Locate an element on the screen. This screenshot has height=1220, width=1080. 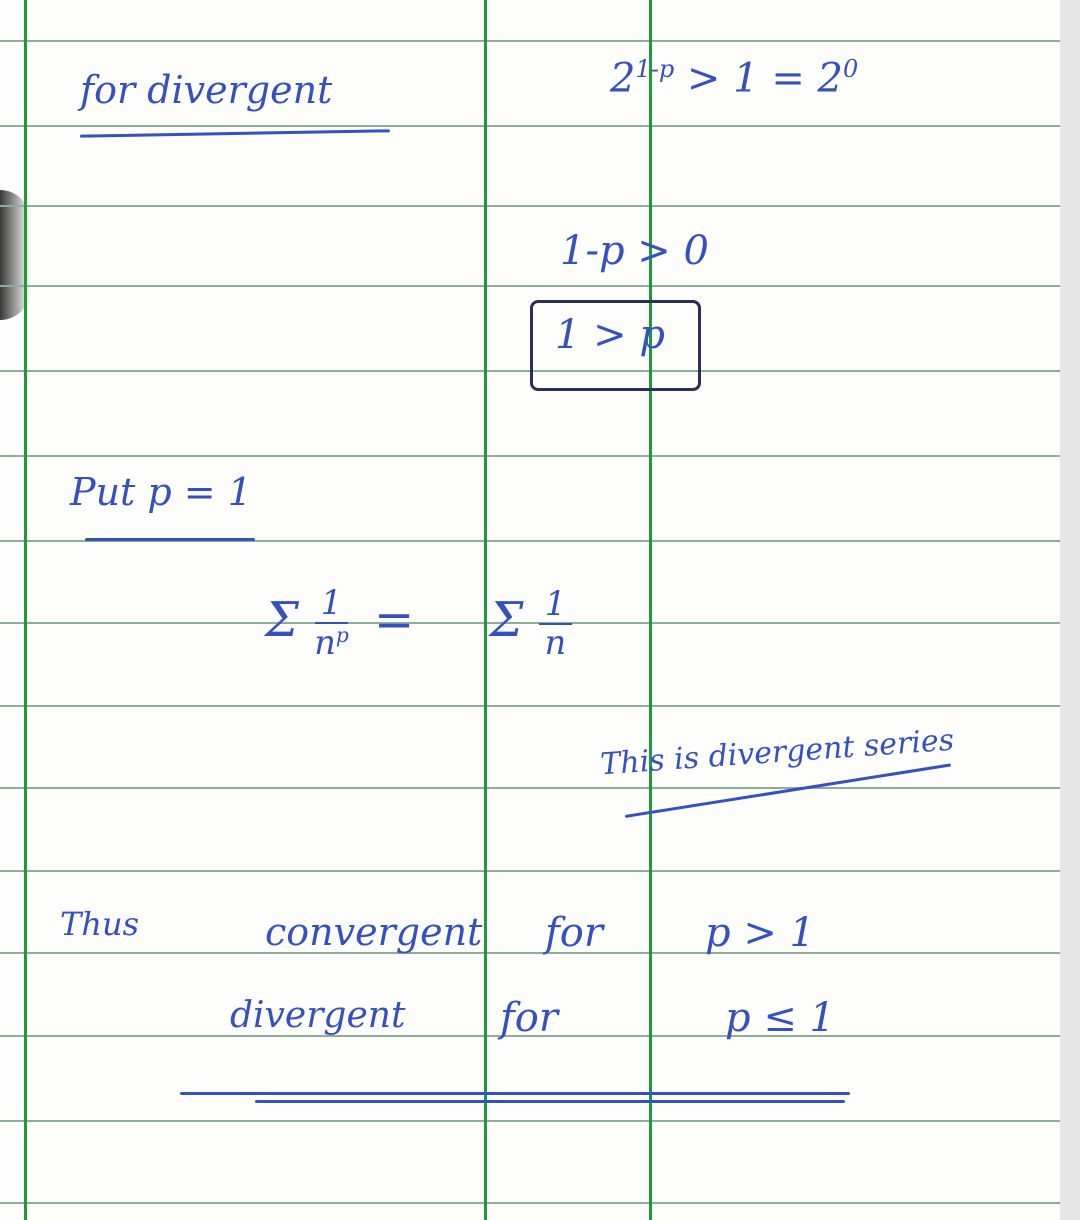
eq1-base: 2 is located at coordinates (623, 78).